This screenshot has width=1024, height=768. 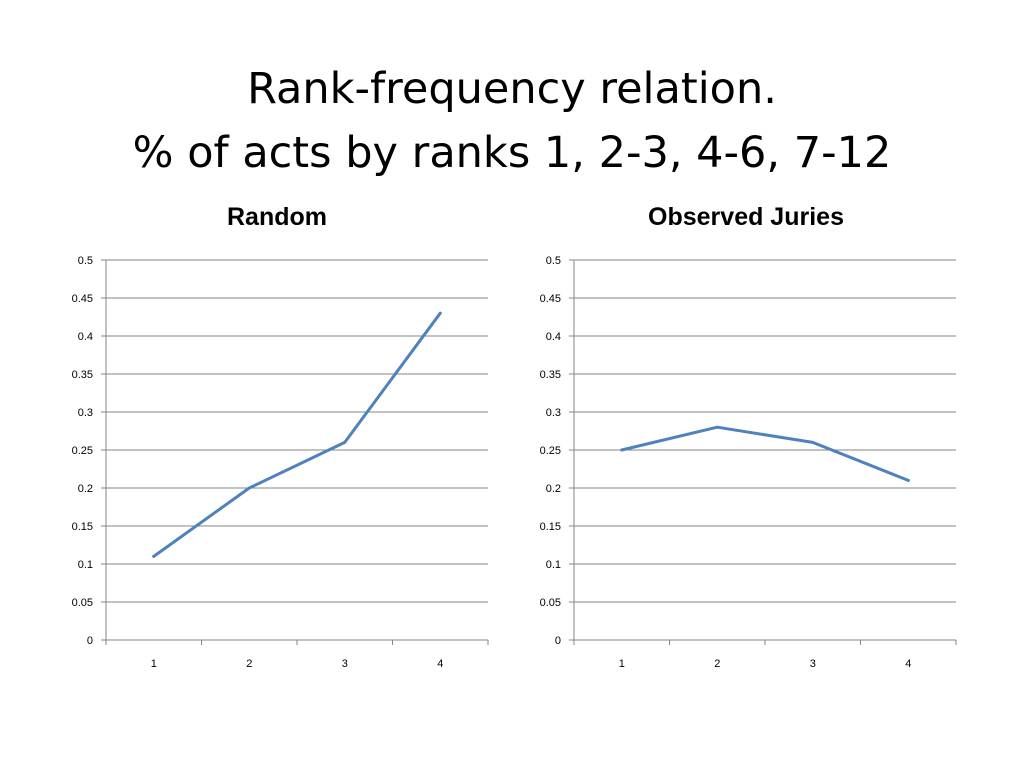 What do you see at coordinates (746, 217) in the screenshot?
I see `chart-title-observed-juries: Observed Juries` at bounding box center [746, 217].